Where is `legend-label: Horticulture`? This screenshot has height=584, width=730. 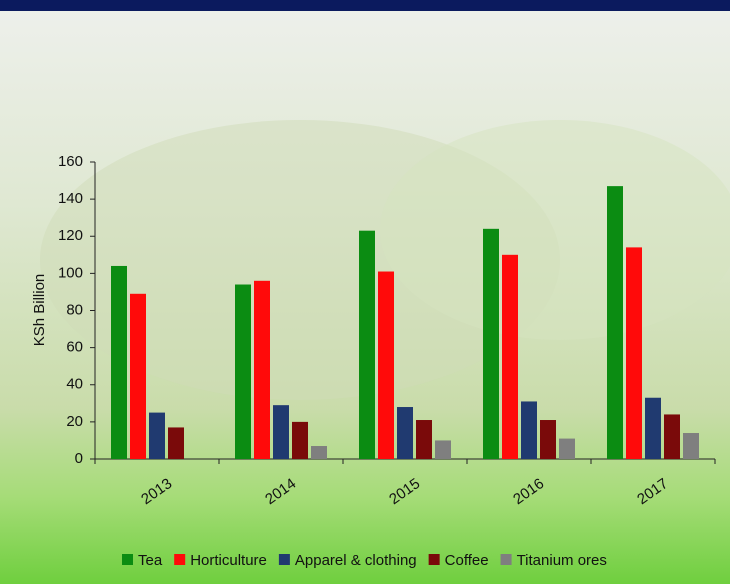
legend-label: Horticulture is located at coordinates (228, 560).